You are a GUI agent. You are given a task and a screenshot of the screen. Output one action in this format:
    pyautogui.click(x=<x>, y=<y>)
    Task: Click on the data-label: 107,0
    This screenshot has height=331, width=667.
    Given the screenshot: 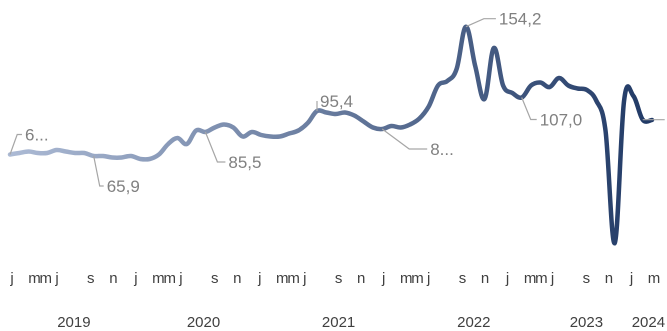 What is the action you would take?
    pyautogui.click(x=561, y=120)
    